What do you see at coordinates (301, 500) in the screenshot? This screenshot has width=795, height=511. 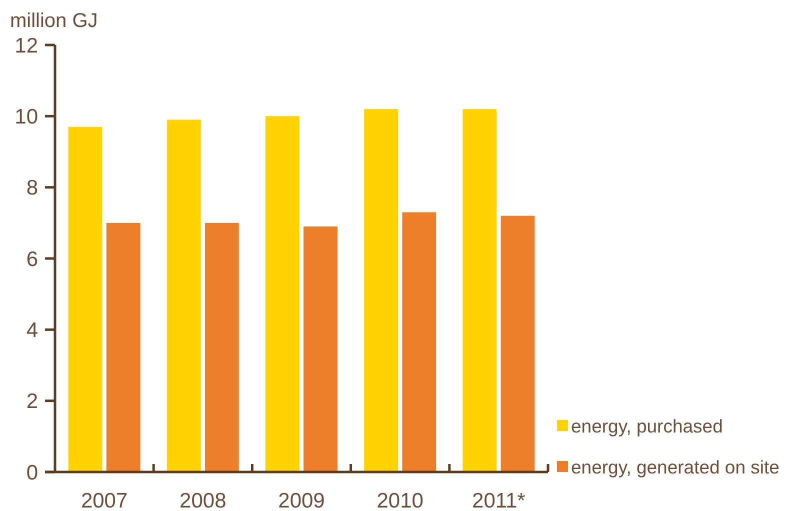 I see `x-tick-label: 2009` at bounding box center [301, 500].